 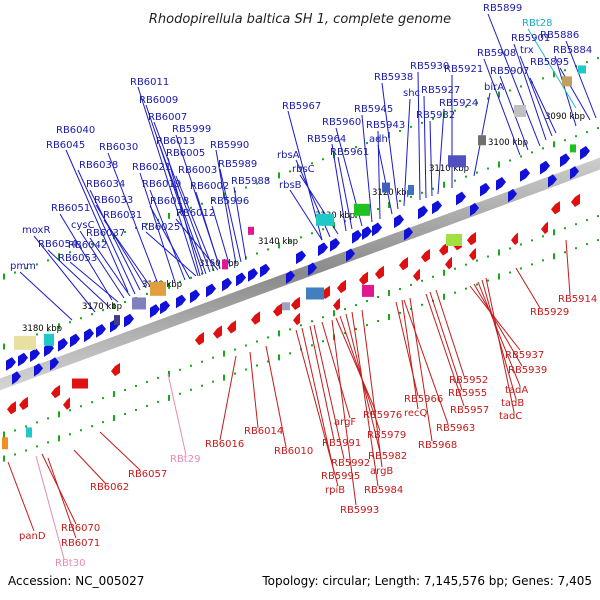 I want to click on gene-label: RB6053, so click(x=77, y=258).